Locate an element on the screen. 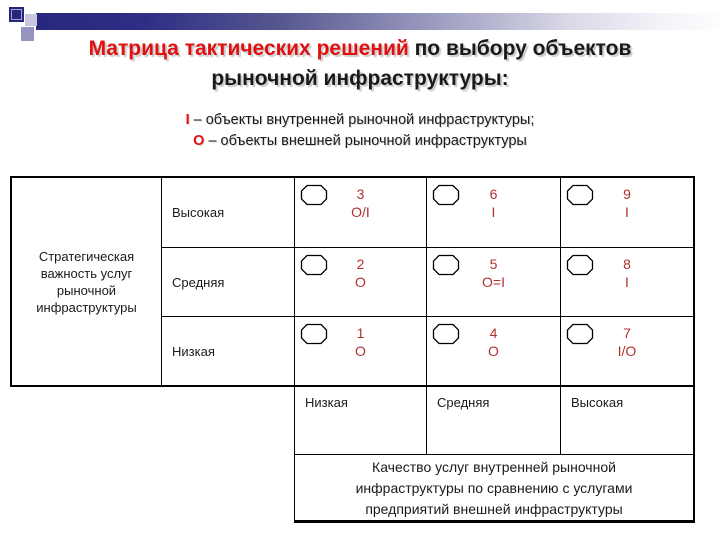 This screenshot has height=540, width=720. row-label-high: Высокая is located at coordinates (228, 213).